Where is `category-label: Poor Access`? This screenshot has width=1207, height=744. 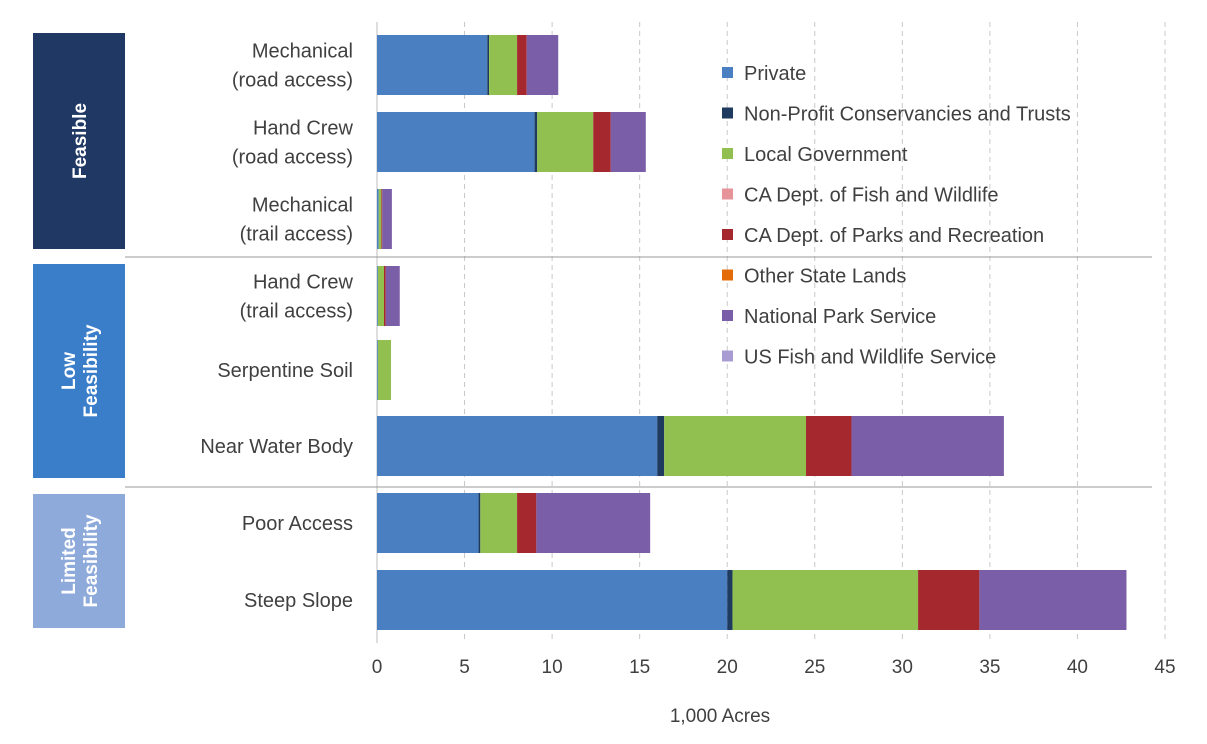
category-label: Poor Access is located at coordinates (297, 524).